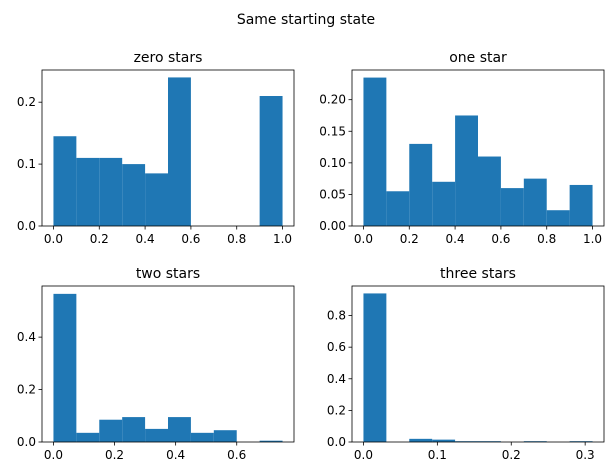 Image resolution: width=616 pixels, height=475 pixels. I want to click on figure-title: Same starting state, so click(306, 20).